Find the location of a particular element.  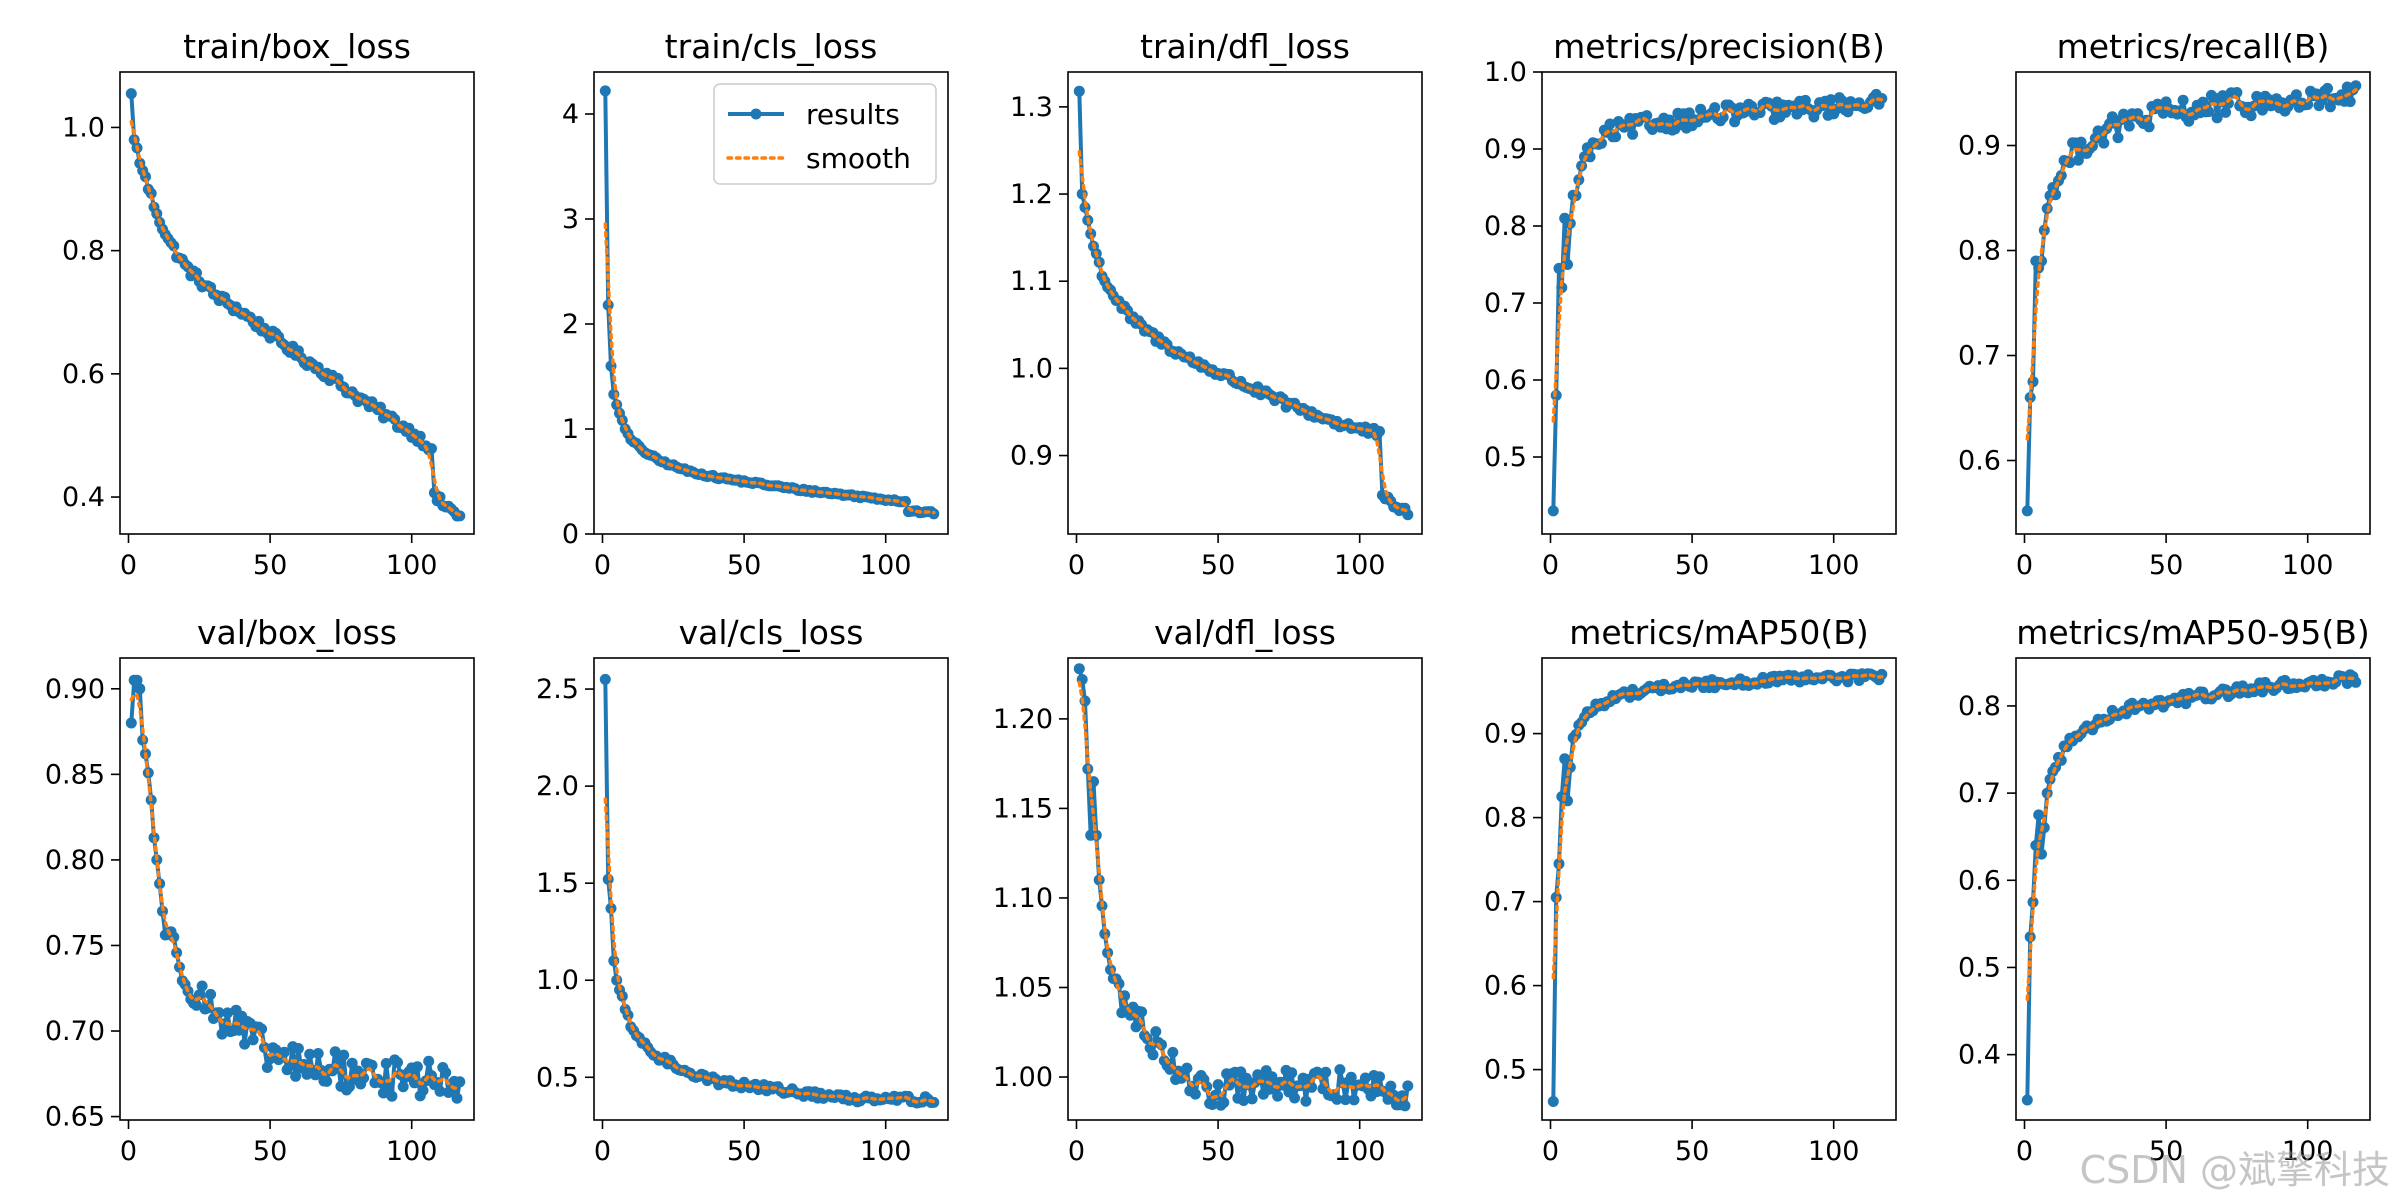

y-tick-label: 2.5 is located at coordinates (557, 689).